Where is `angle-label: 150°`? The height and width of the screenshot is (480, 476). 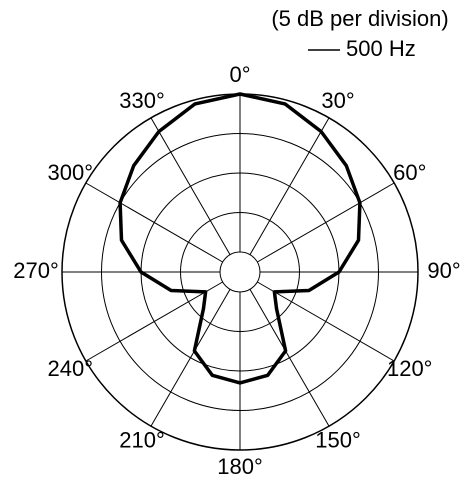 angle-label: 150° is located at coordinates (338, 440).